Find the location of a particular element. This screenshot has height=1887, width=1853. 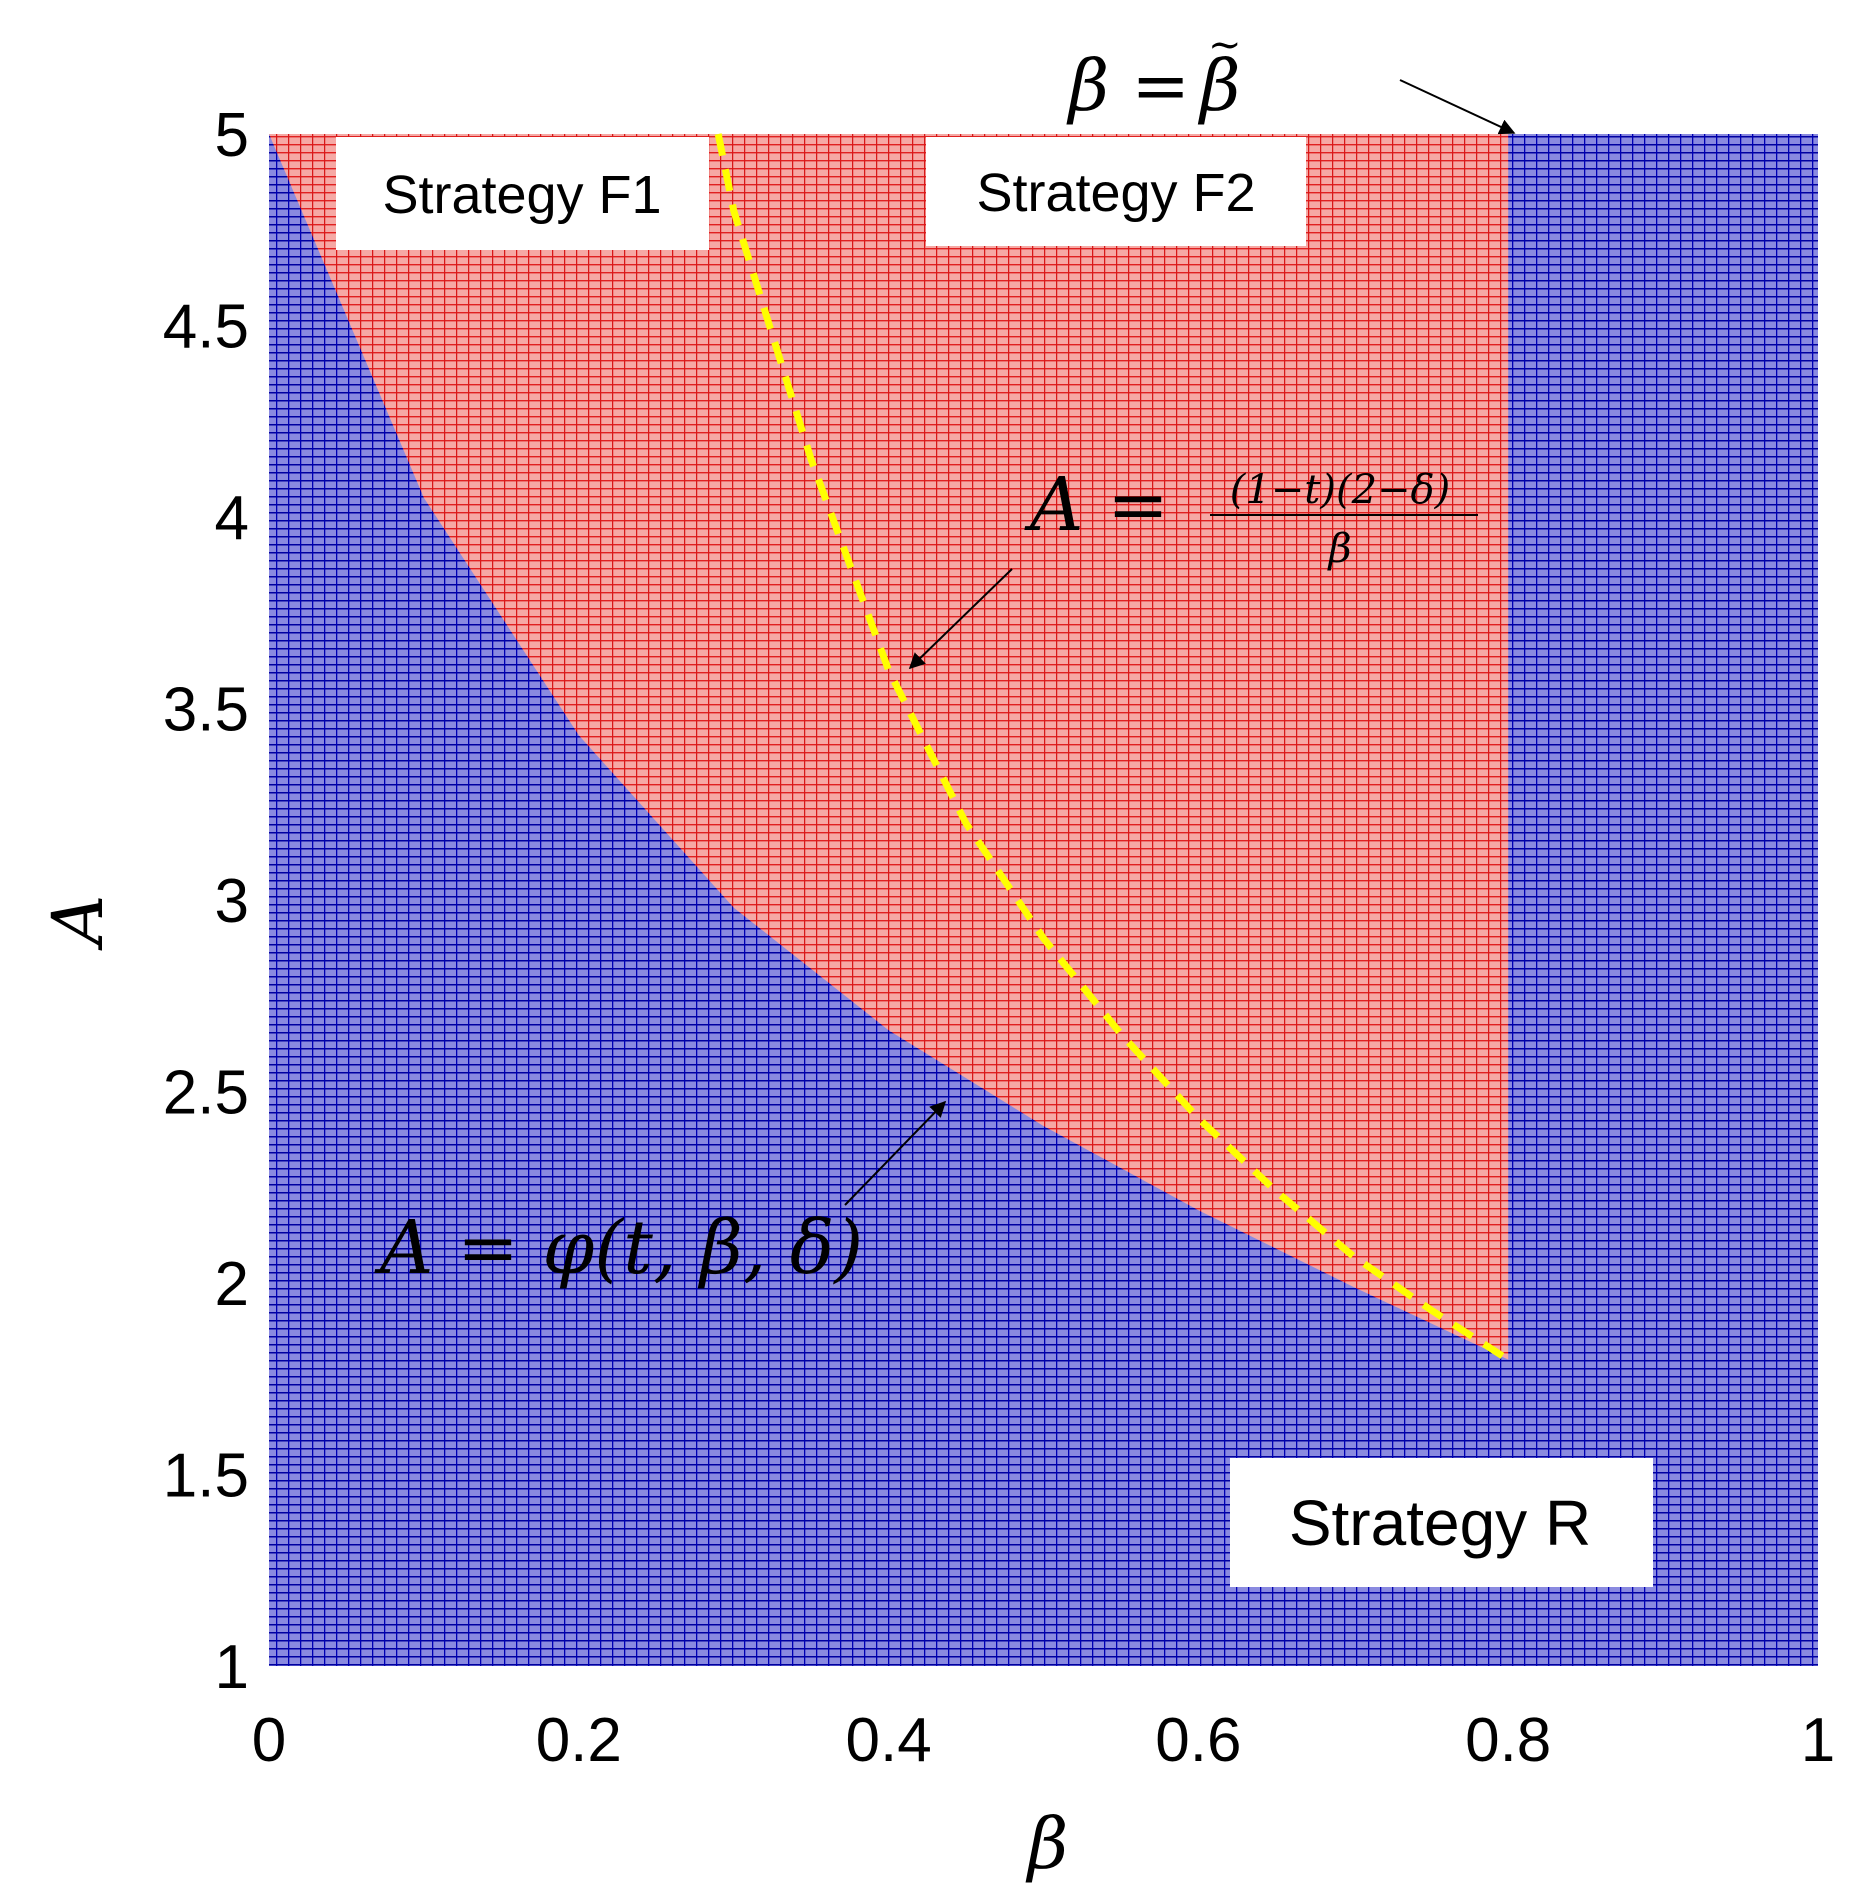

y-axis-label: A is located at coordinates (78, 923).